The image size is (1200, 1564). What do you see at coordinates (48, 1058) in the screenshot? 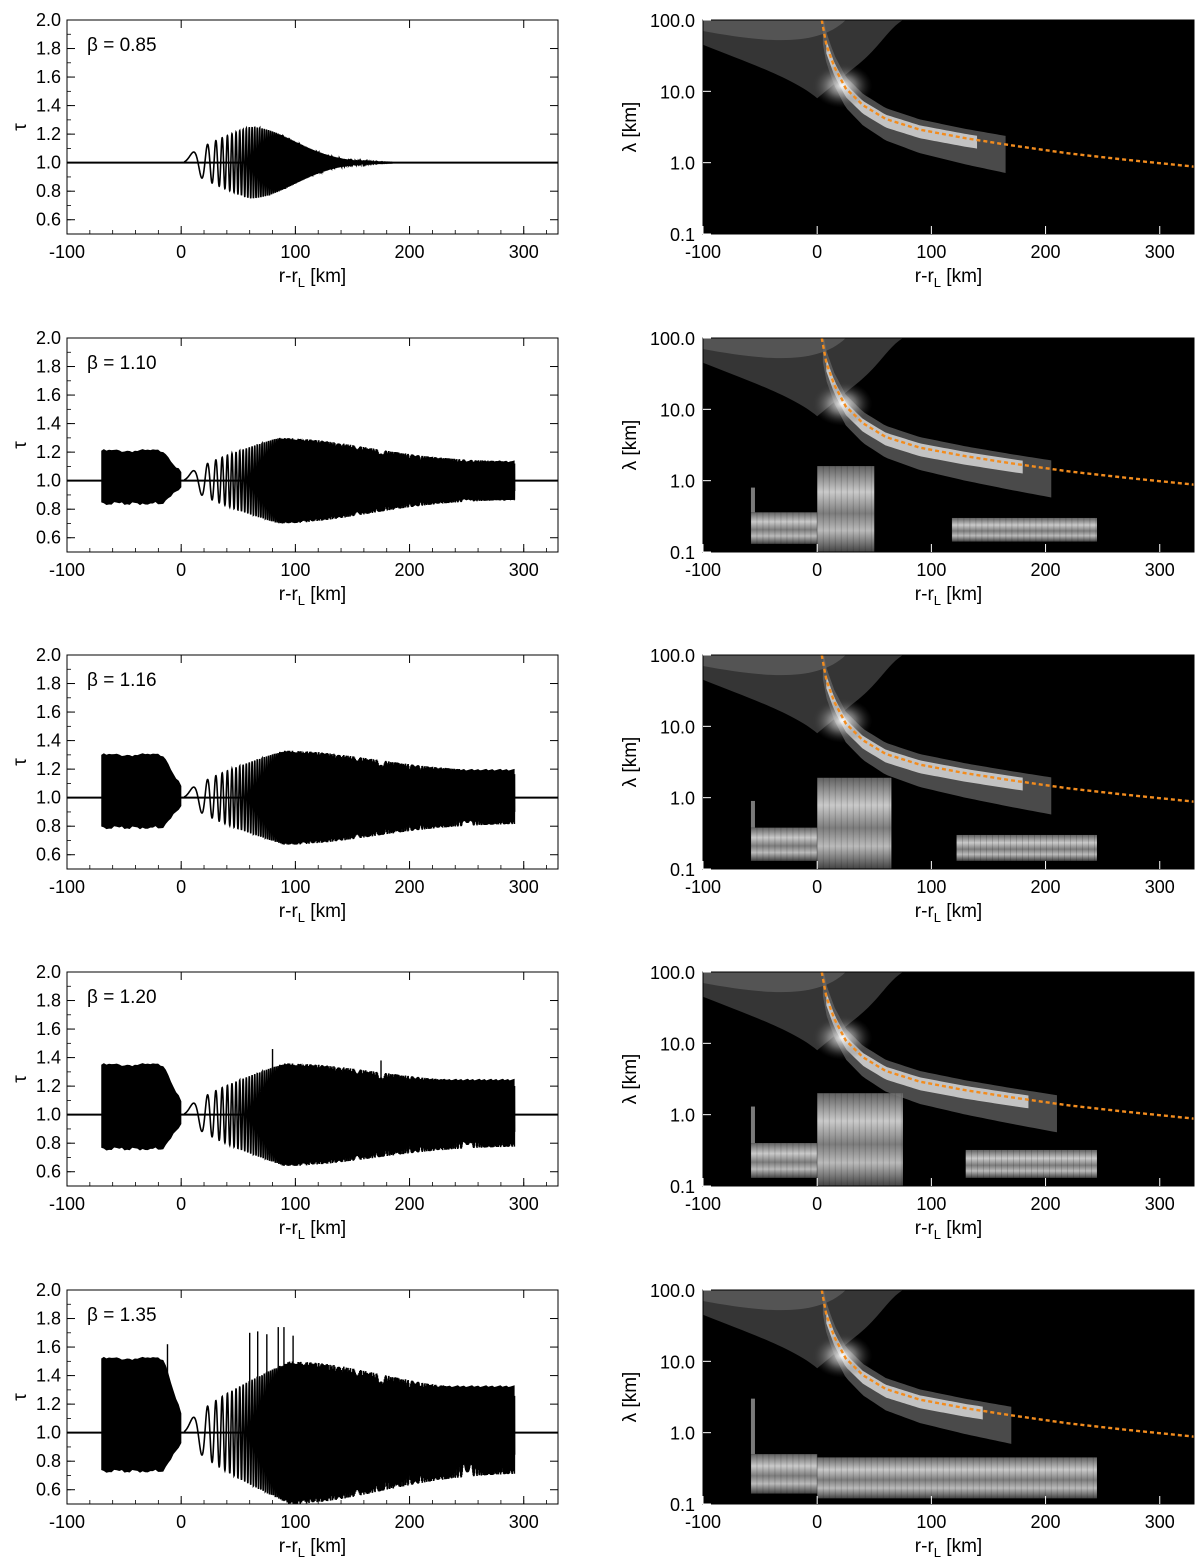
I see `y-tick-label: 1.4` at bounding box center [48, 1058].